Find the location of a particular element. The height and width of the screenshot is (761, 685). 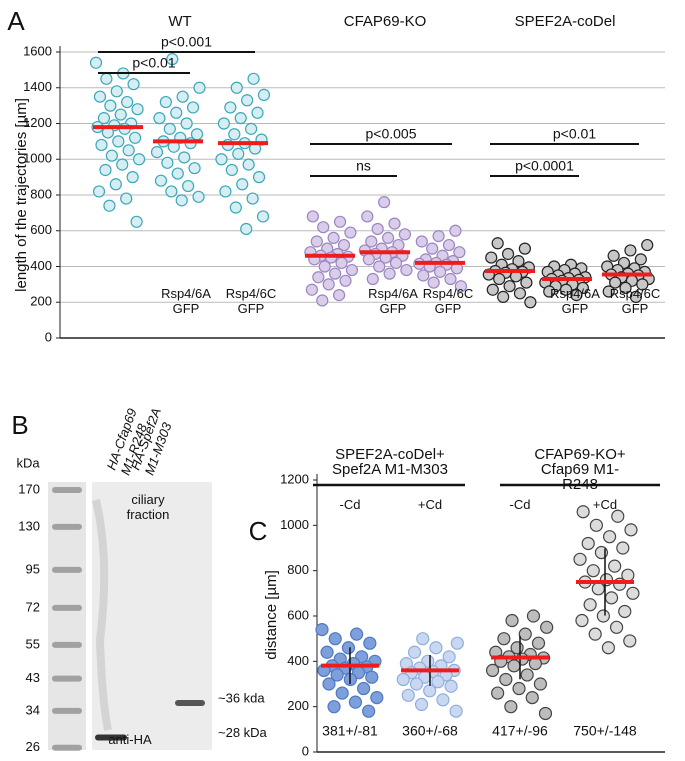

significance-label: p<0.001 is located at coordinates (186, 42).